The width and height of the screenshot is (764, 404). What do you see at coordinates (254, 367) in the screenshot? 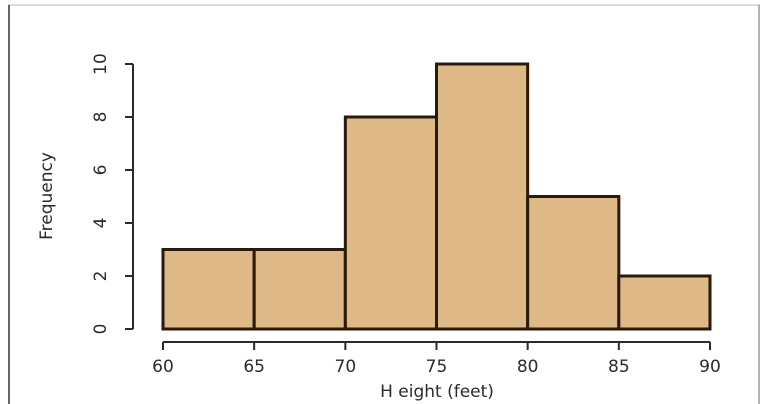
I see `x-tick-label: 65` at bounding box center [254, 367].